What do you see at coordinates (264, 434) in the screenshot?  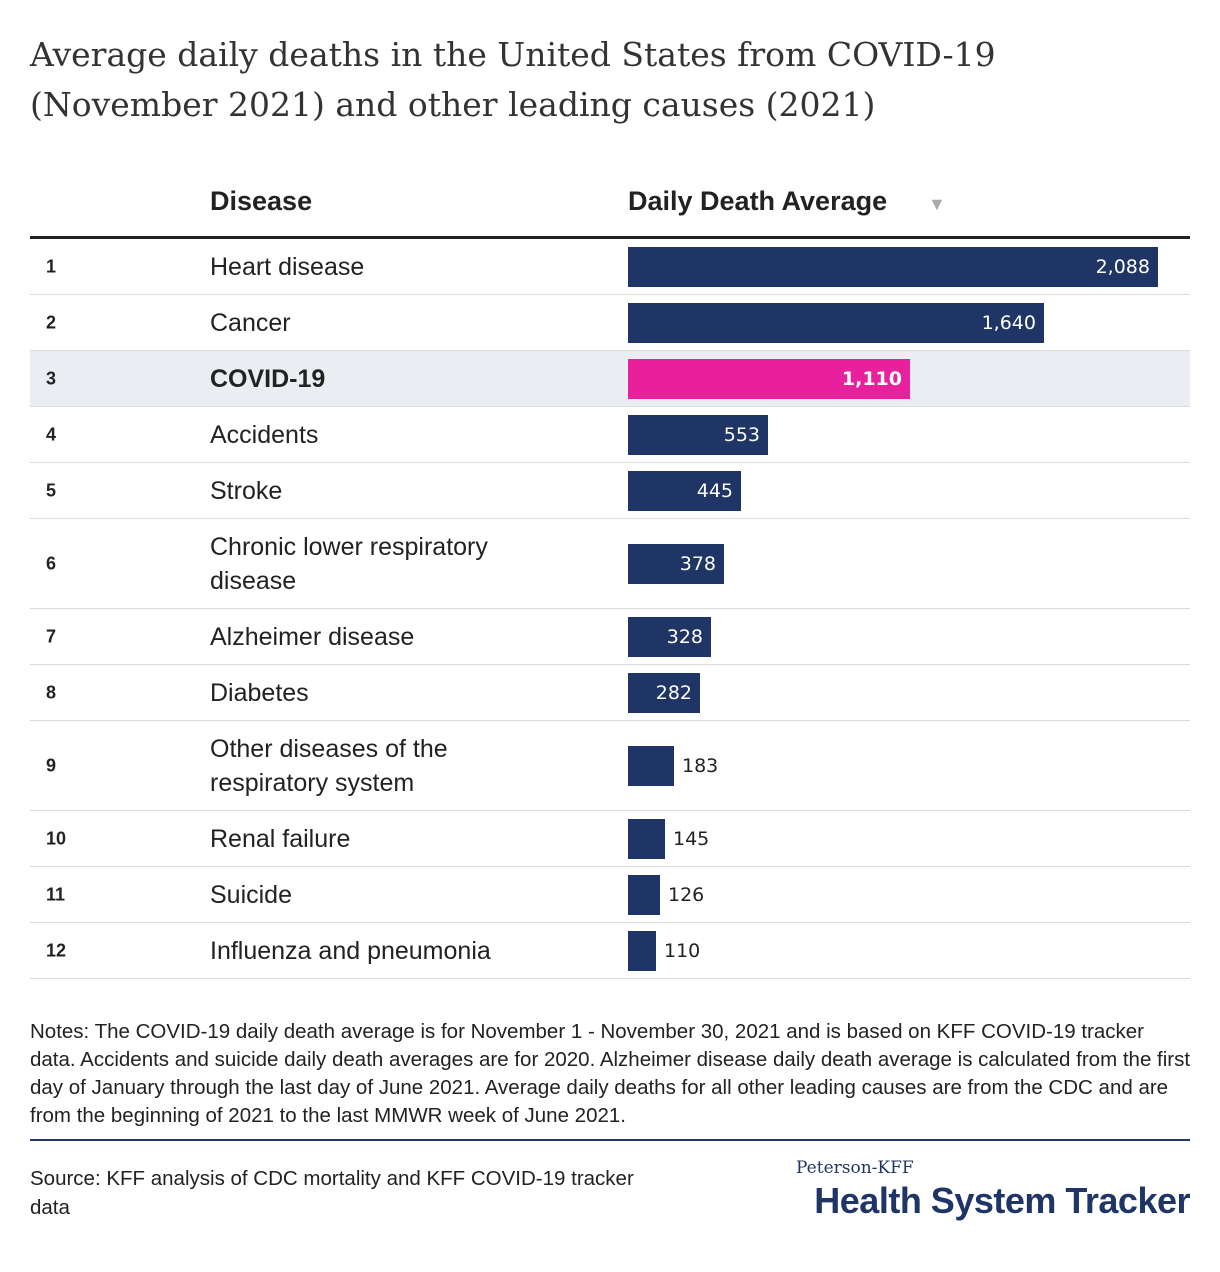 I see `row-disease-name: Accidents` at bounding box center [264, 434].